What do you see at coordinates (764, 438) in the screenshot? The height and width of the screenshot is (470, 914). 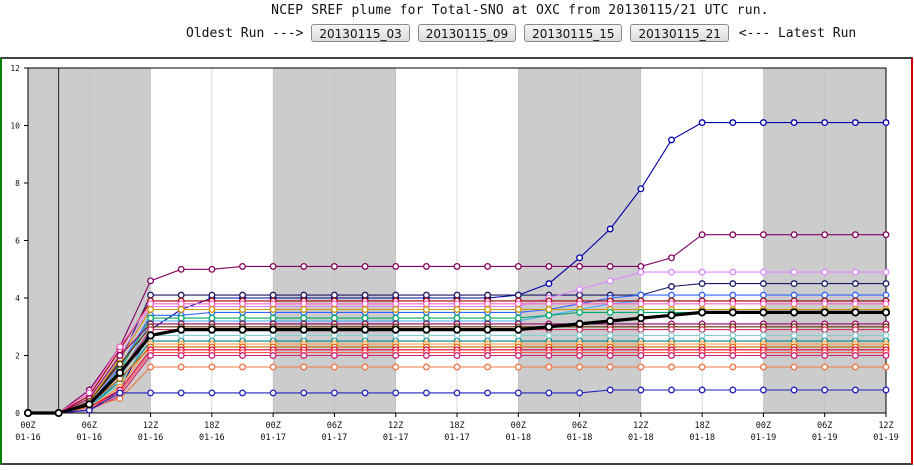 I see `x-tick-label-date: 01-19` at bounding box center [764, 438].